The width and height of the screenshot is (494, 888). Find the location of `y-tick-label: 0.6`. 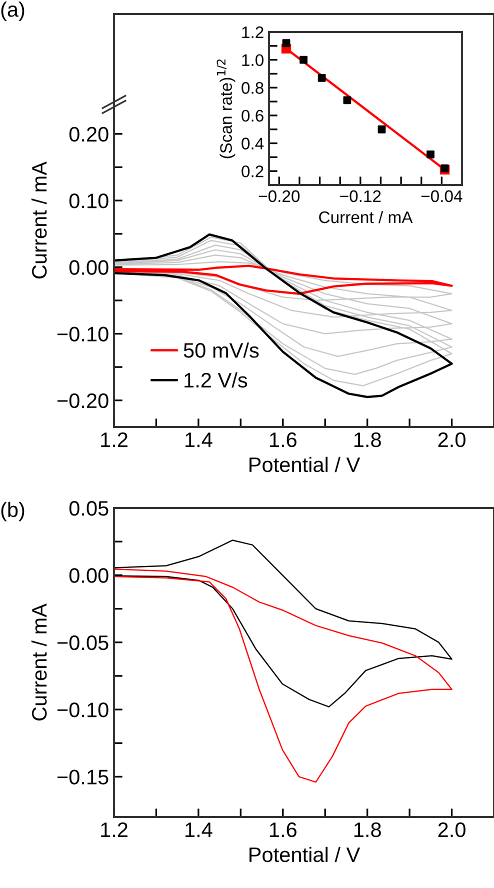

y-tick-label: 0.6 is located at coordinates (253, 116).